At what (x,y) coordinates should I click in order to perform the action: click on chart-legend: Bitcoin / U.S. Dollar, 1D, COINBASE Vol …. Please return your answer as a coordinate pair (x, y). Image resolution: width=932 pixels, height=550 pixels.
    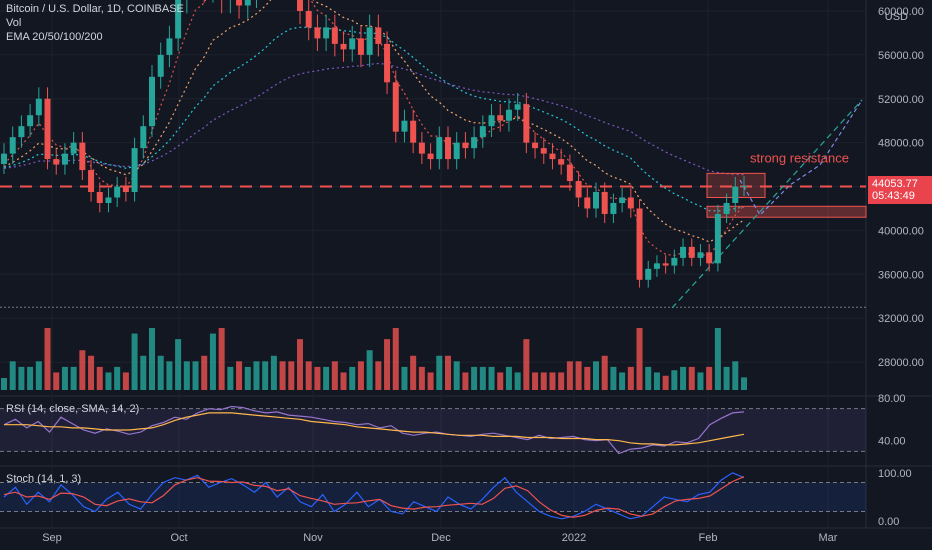
    Looking at the image, I should click on (95, 23).